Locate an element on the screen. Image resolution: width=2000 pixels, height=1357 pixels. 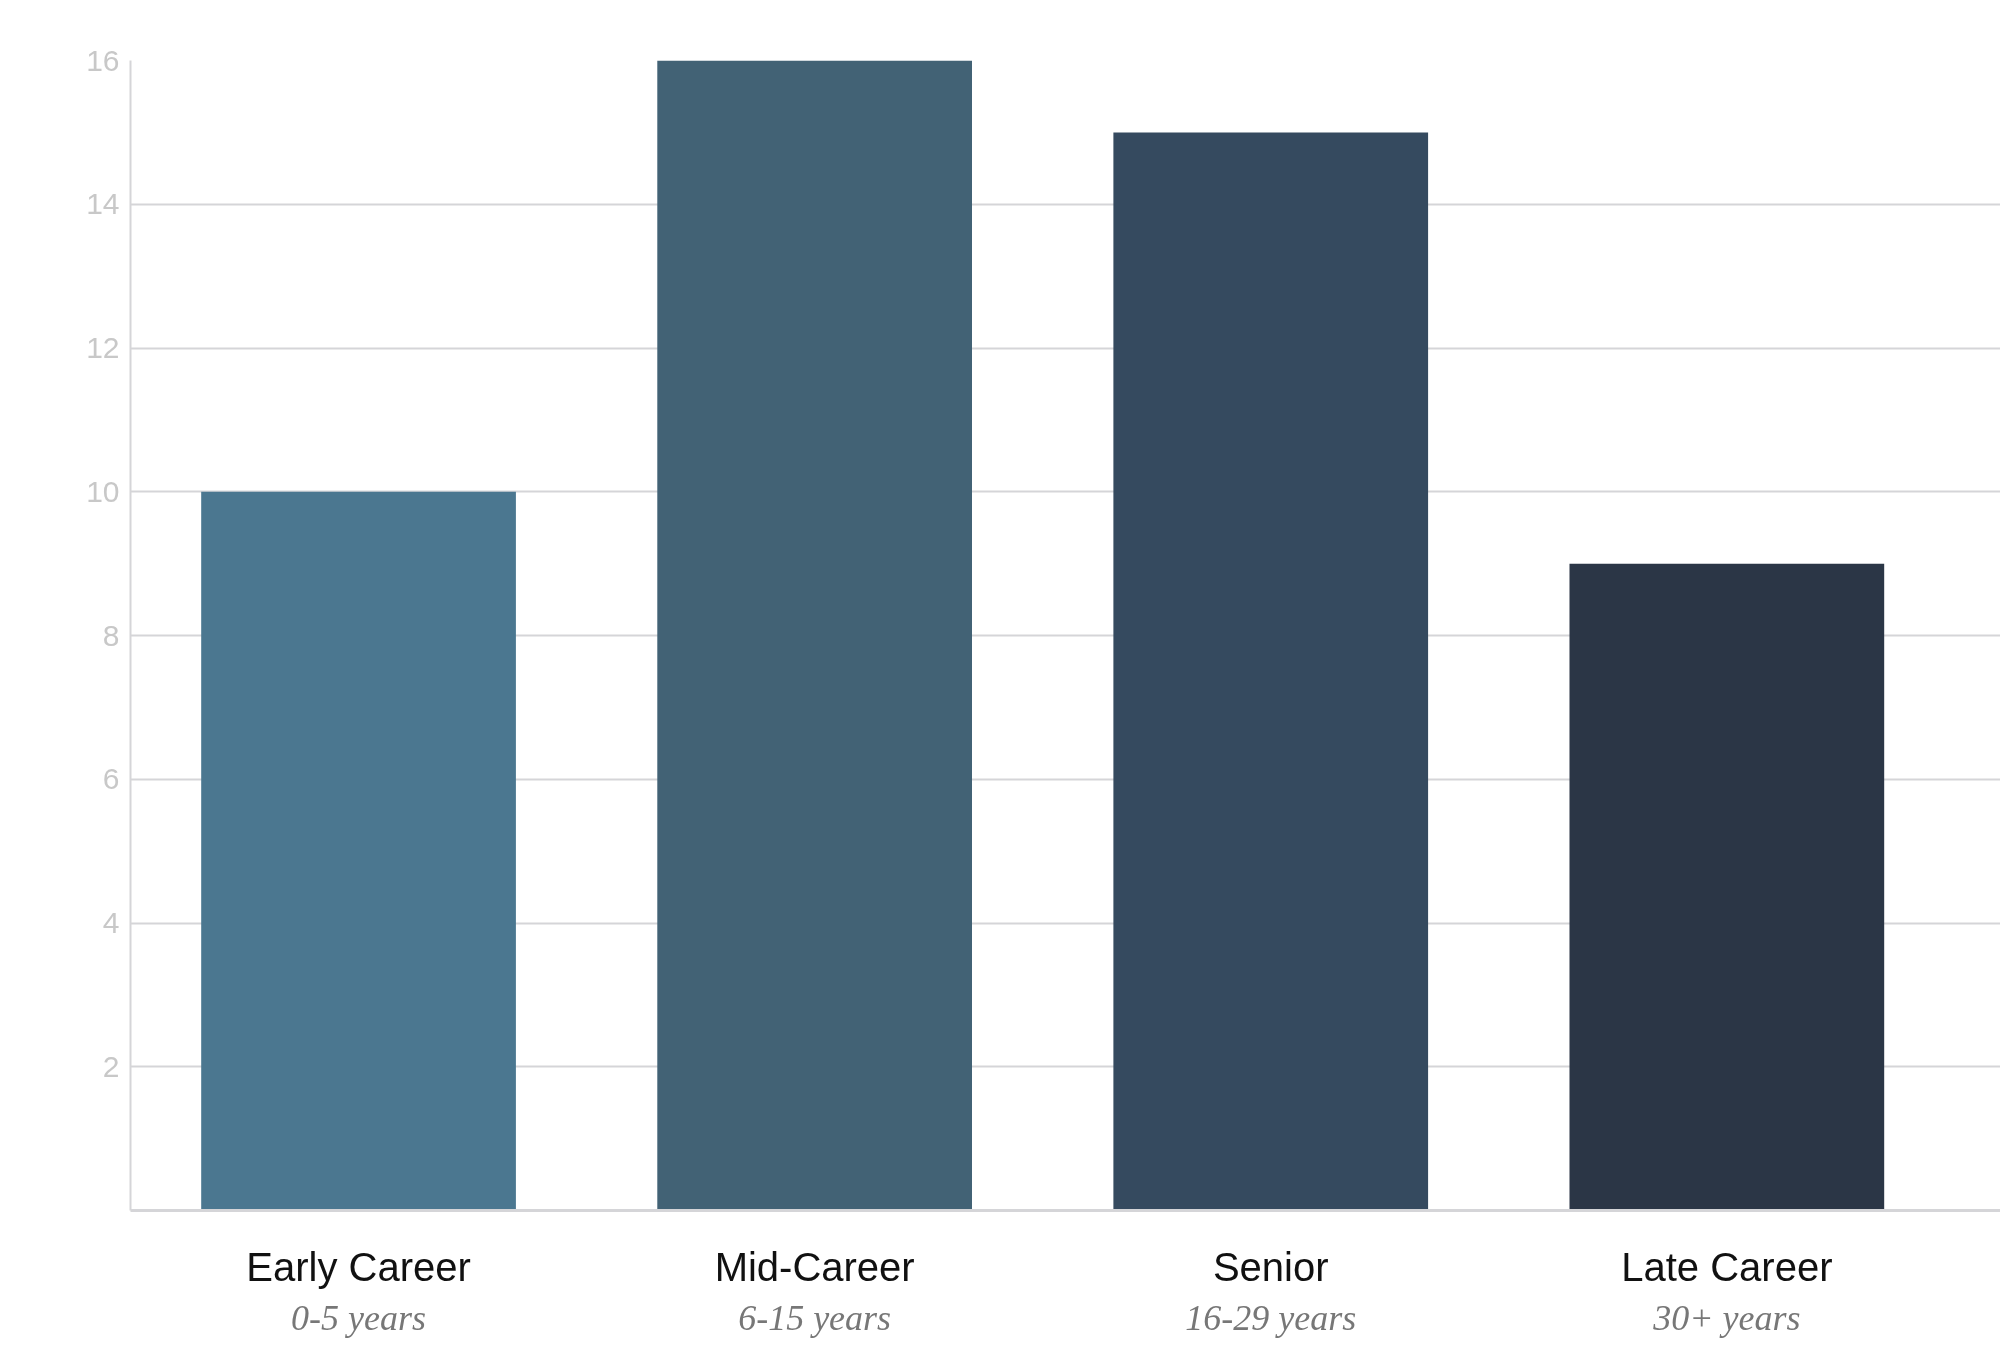
category-label: Early Career 0-5 years is located at coordinates (358, 1291).